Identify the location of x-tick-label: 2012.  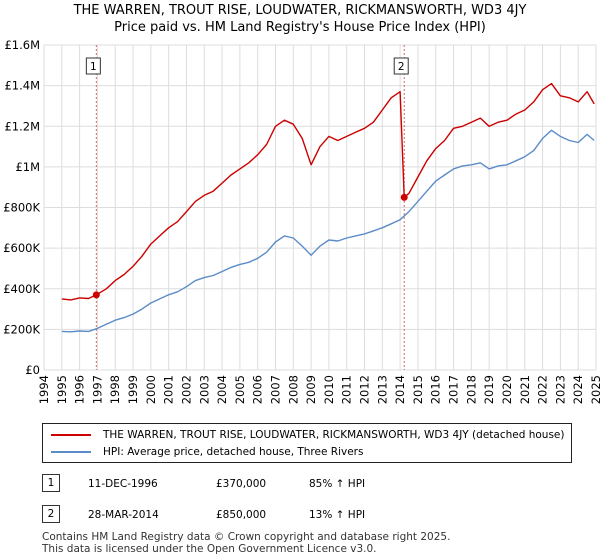
(365, 389).